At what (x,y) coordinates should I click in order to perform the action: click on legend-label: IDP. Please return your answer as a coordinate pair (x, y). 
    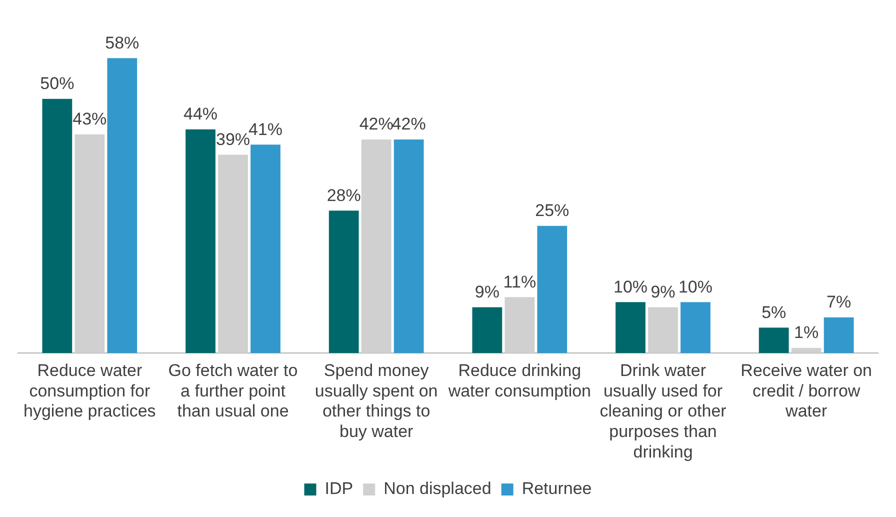
    Looking at the image, I should click on (339, 488).